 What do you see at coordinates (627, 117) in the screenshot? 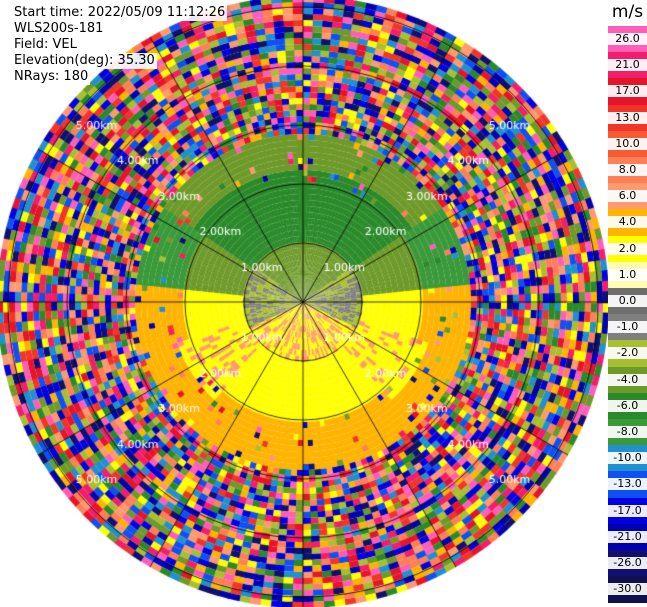
I see `colorbar-tick-label: 13.0` at bounding box center [627, 117].